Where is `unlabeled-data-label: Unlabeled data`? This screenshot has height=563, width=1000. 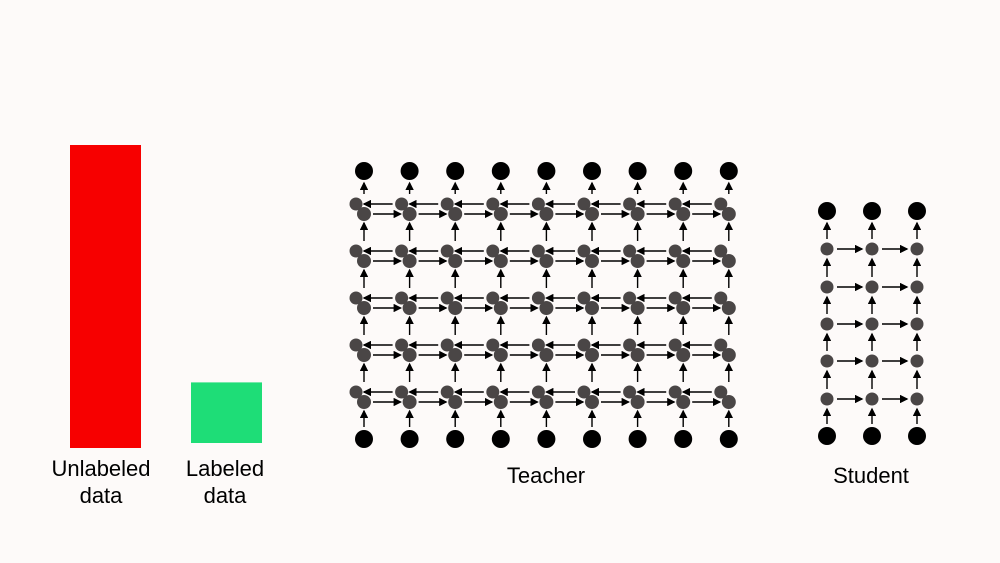 unlabeled-data-label: Unlabeled data is located at coordinates (101, 482).